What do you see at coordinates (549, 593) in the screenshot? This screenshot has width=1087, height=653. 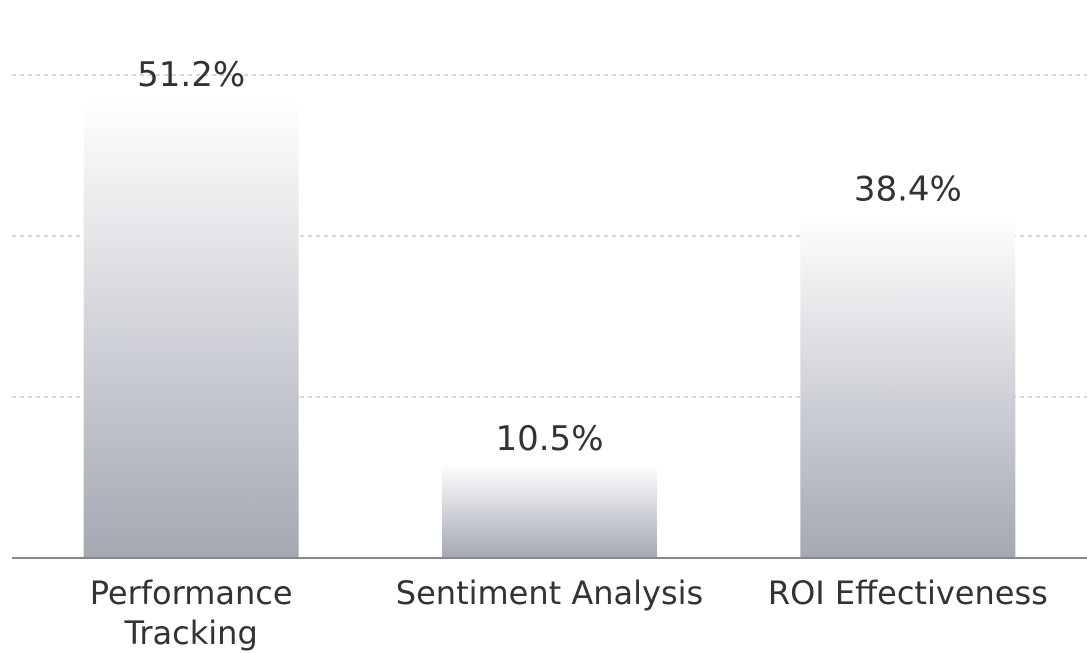 I see `x-tick-label: Sentiment Analysis` at bounding box center [549, 593].